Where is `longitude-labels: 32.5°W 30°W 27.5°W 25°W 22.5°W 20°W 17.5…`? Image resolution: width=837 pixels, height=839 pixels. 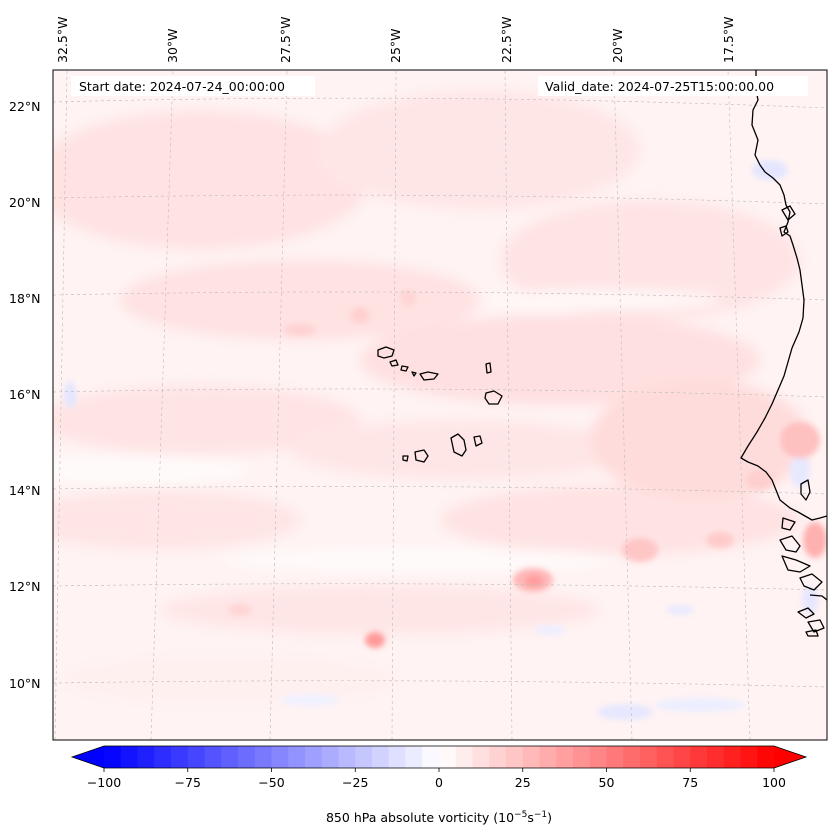
longitude-labels: 32.5°W 30°W 27.5°W 25°W 22.5°W 20°W 17.5… is located at coordinates (395, 40).